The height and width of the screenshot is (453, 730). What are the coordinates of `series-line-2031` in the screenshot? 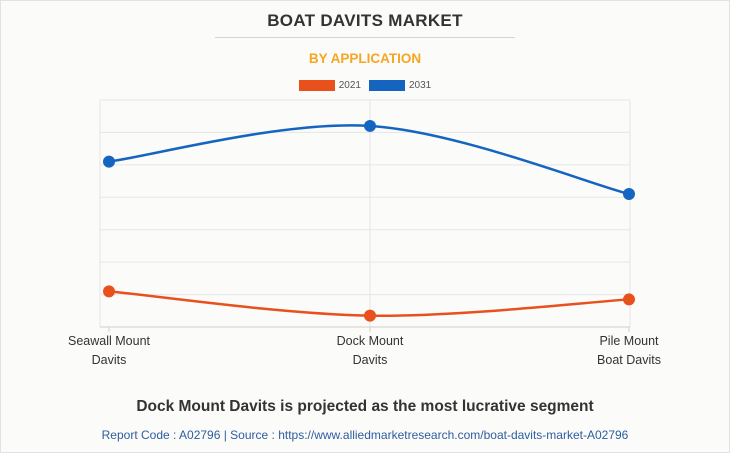 It's located at (369, 160).